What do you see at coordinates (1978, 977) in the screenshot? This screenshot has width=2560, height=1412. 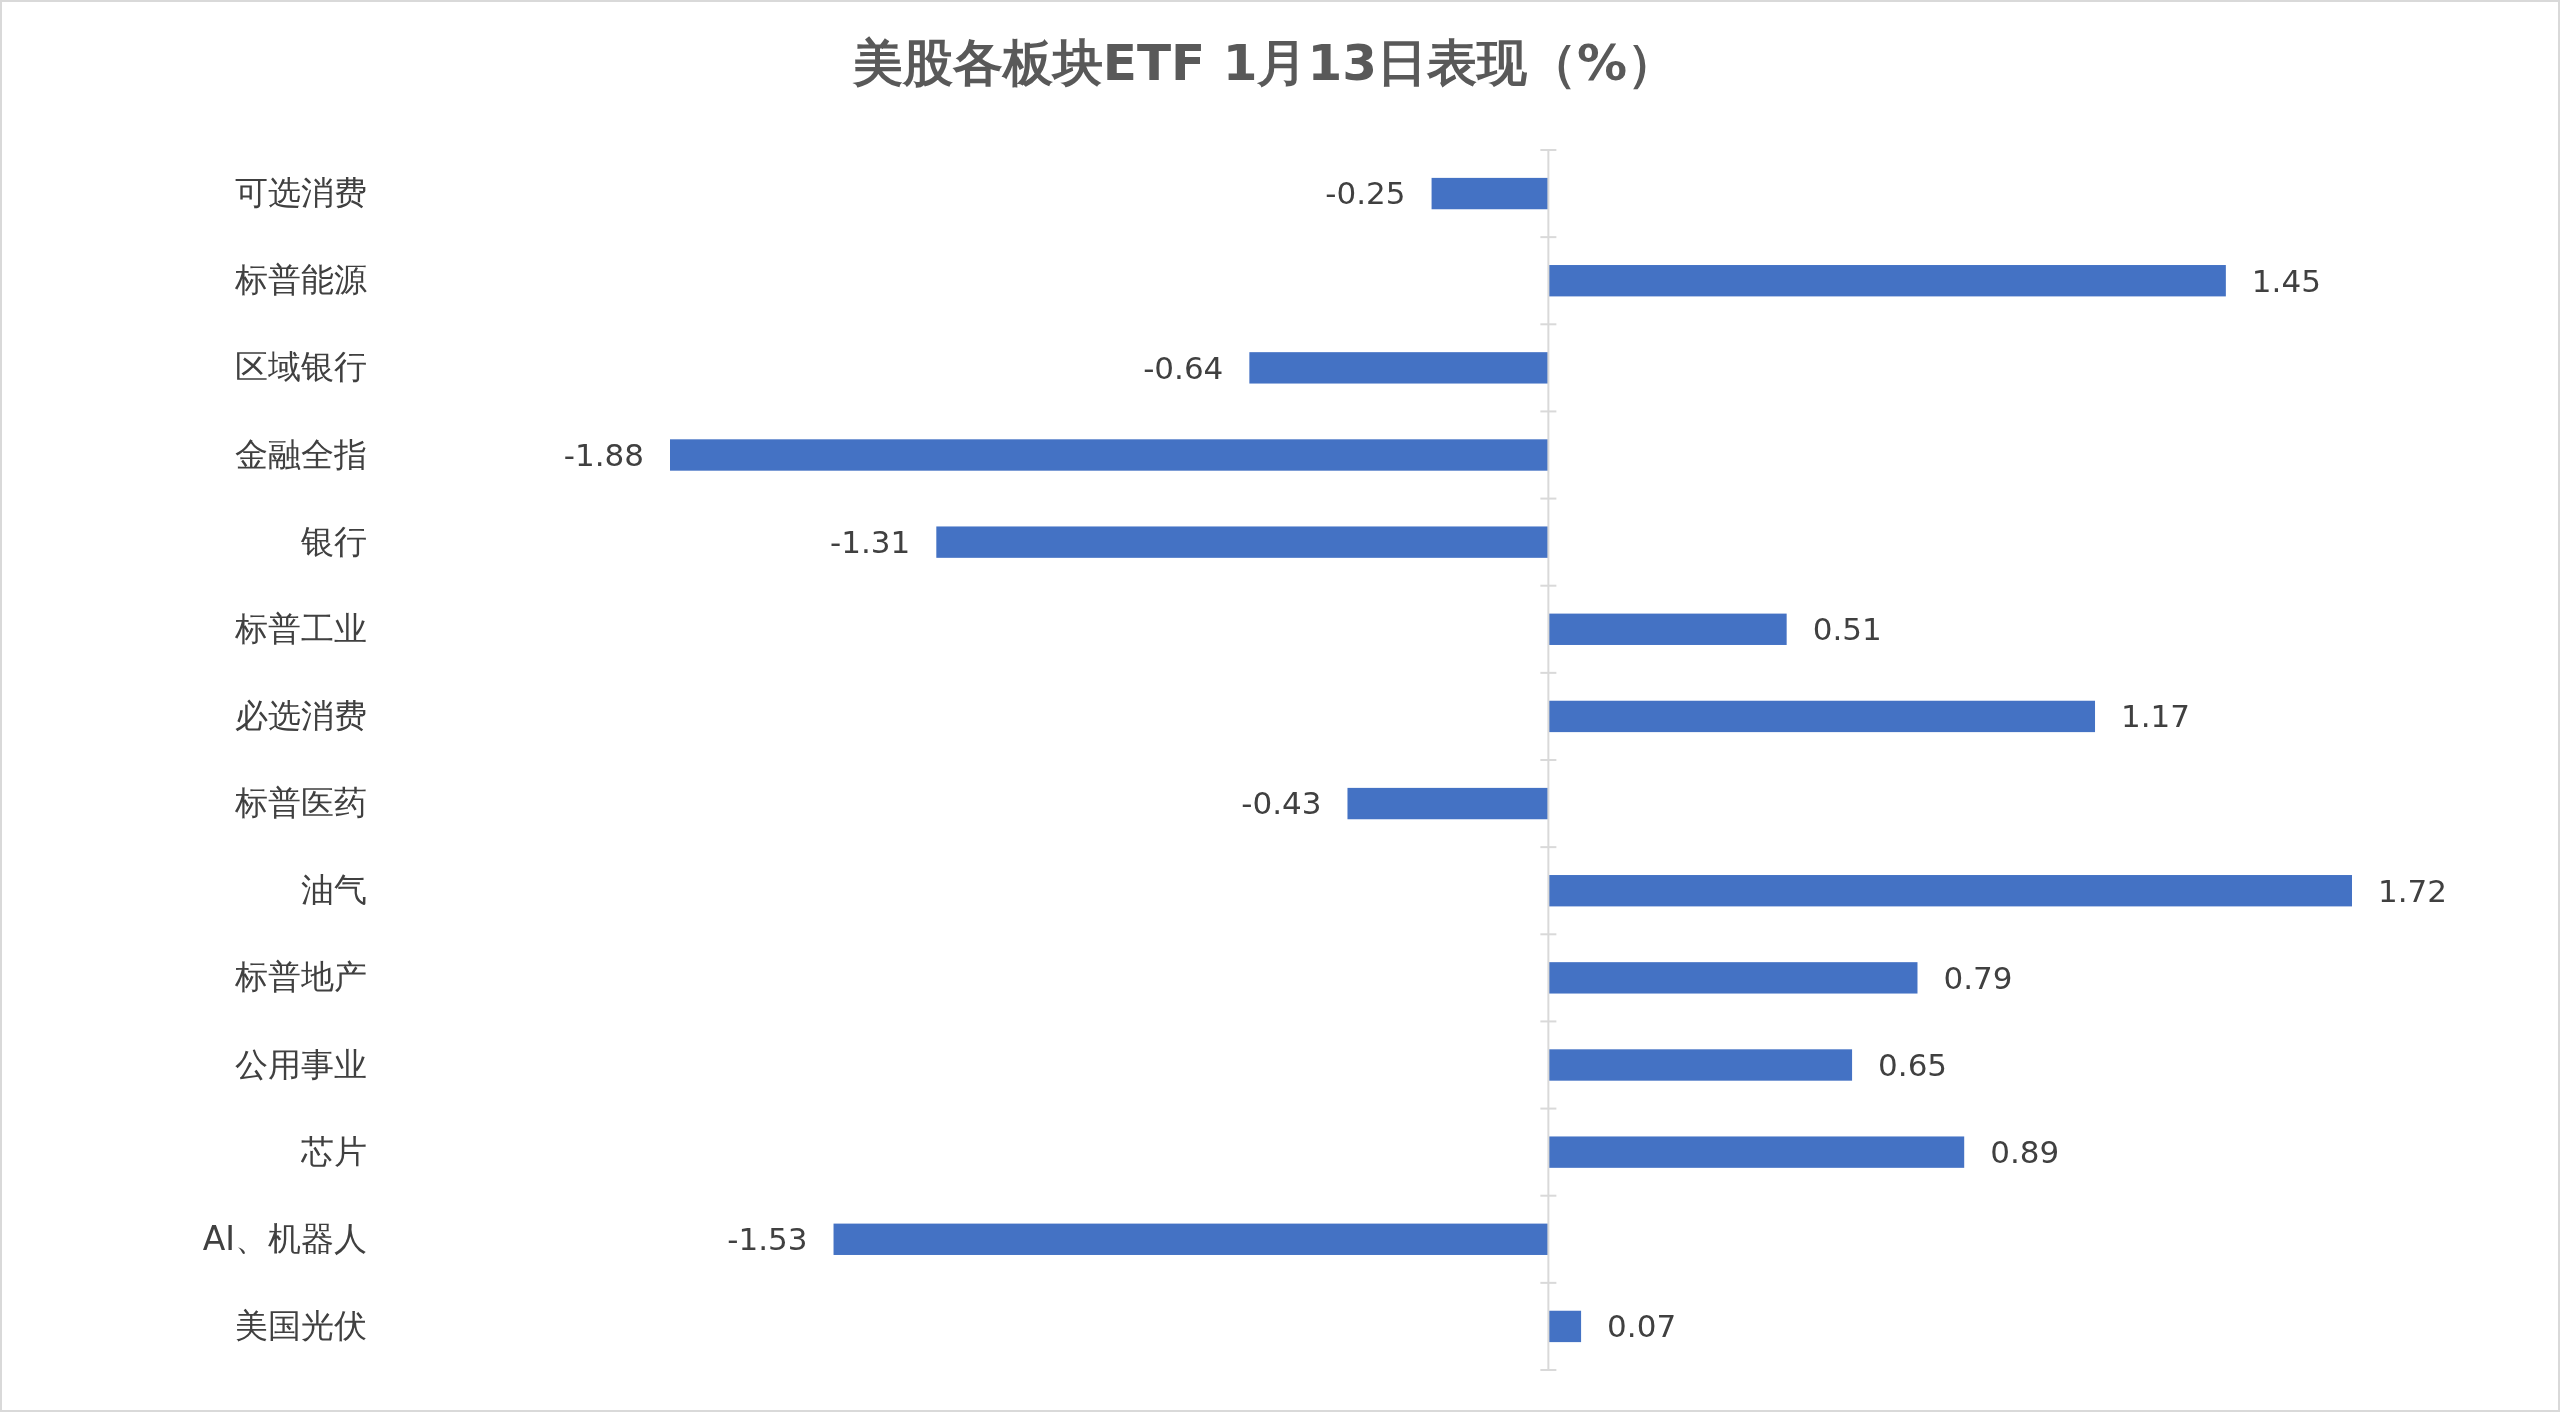 I see `data-label: 0.79` at bounding box center [1978, 977].